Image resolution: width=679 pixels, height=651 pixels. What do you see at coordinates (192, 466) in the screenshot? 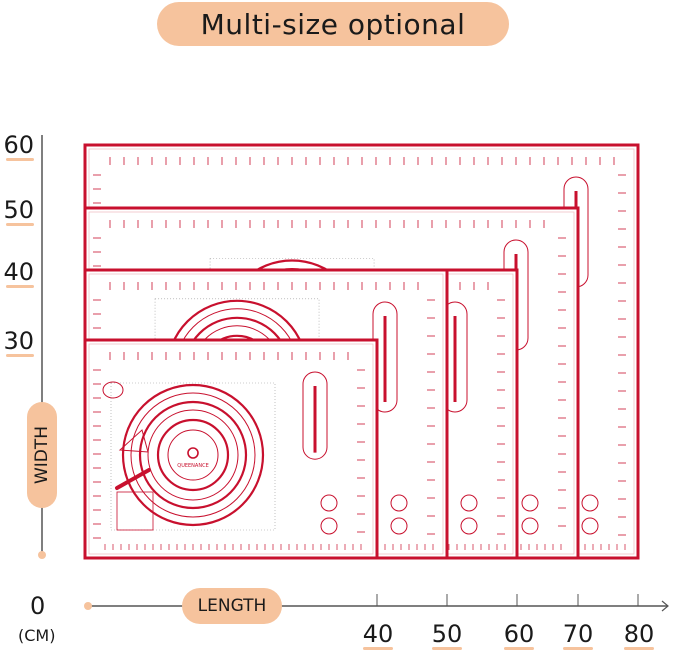
I see `brand-logo: QUEENANCE` at bounding box center [192, 466].